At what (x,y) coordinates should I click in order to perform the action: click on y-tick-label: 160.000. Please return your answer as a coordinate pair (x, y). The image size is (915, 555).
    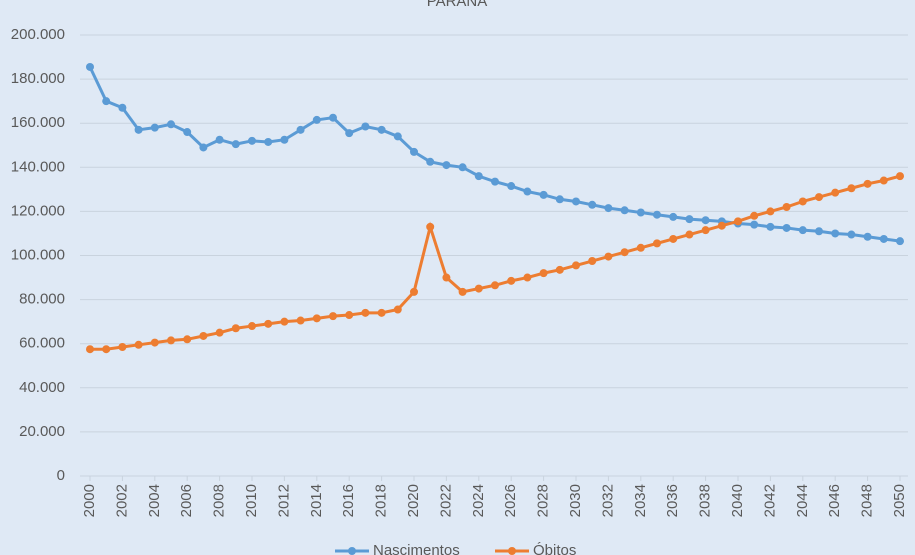
    Looking at the image, I should click on (38, 122).